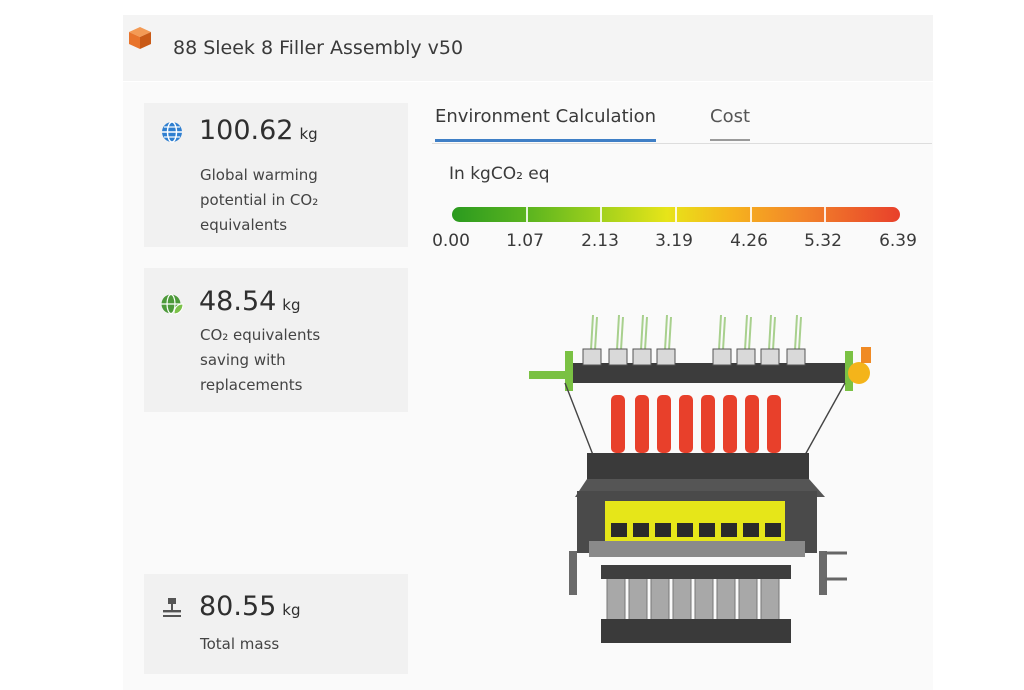 The height and width of the screenshot is (690, 1024). What do you see at coordinates (251, 385) in the screenshot?
I see `co2-saving-desc-line-3: replacements` at bounding box center [251, 385].